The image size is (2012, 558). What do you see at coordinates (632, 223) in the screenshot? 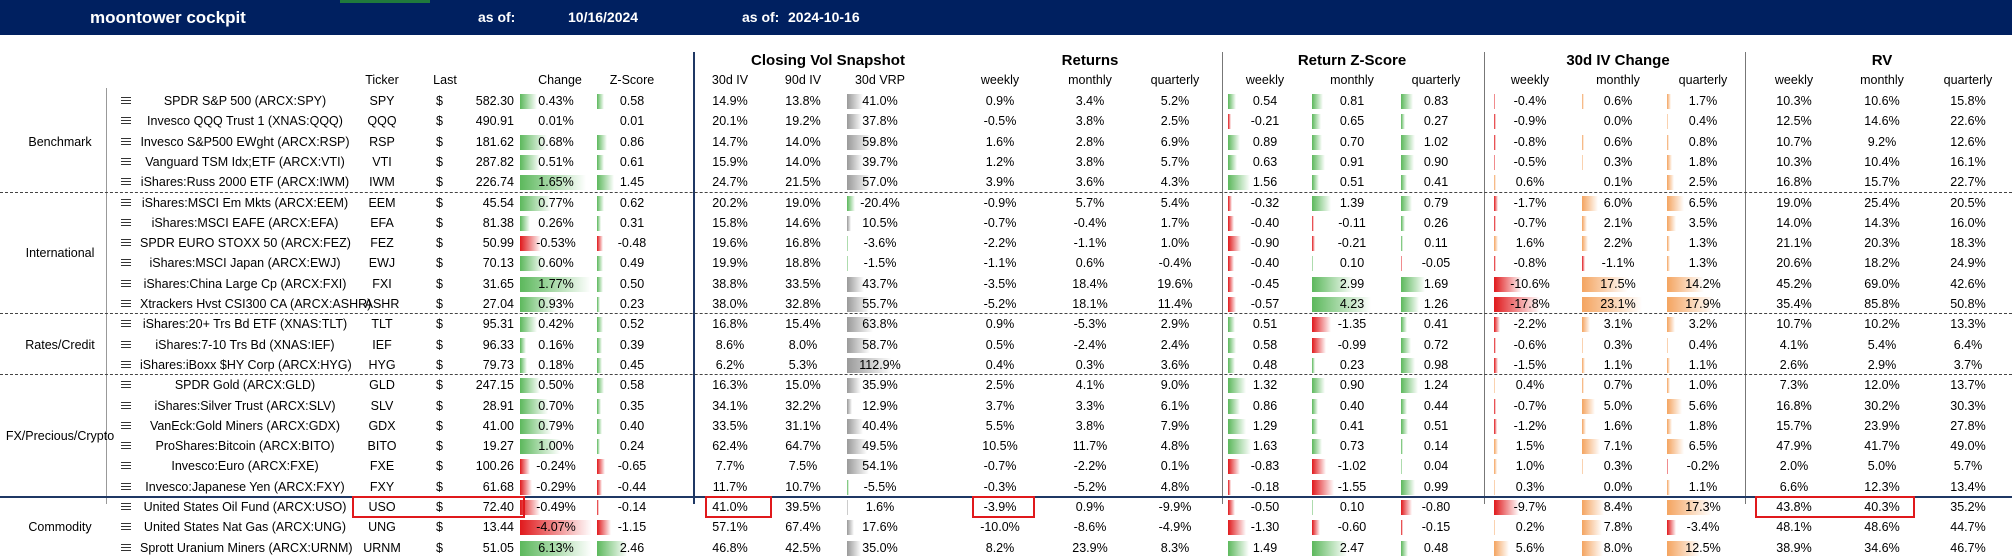
I see `cell-z: 0.31` at bounding box center [632, 223].